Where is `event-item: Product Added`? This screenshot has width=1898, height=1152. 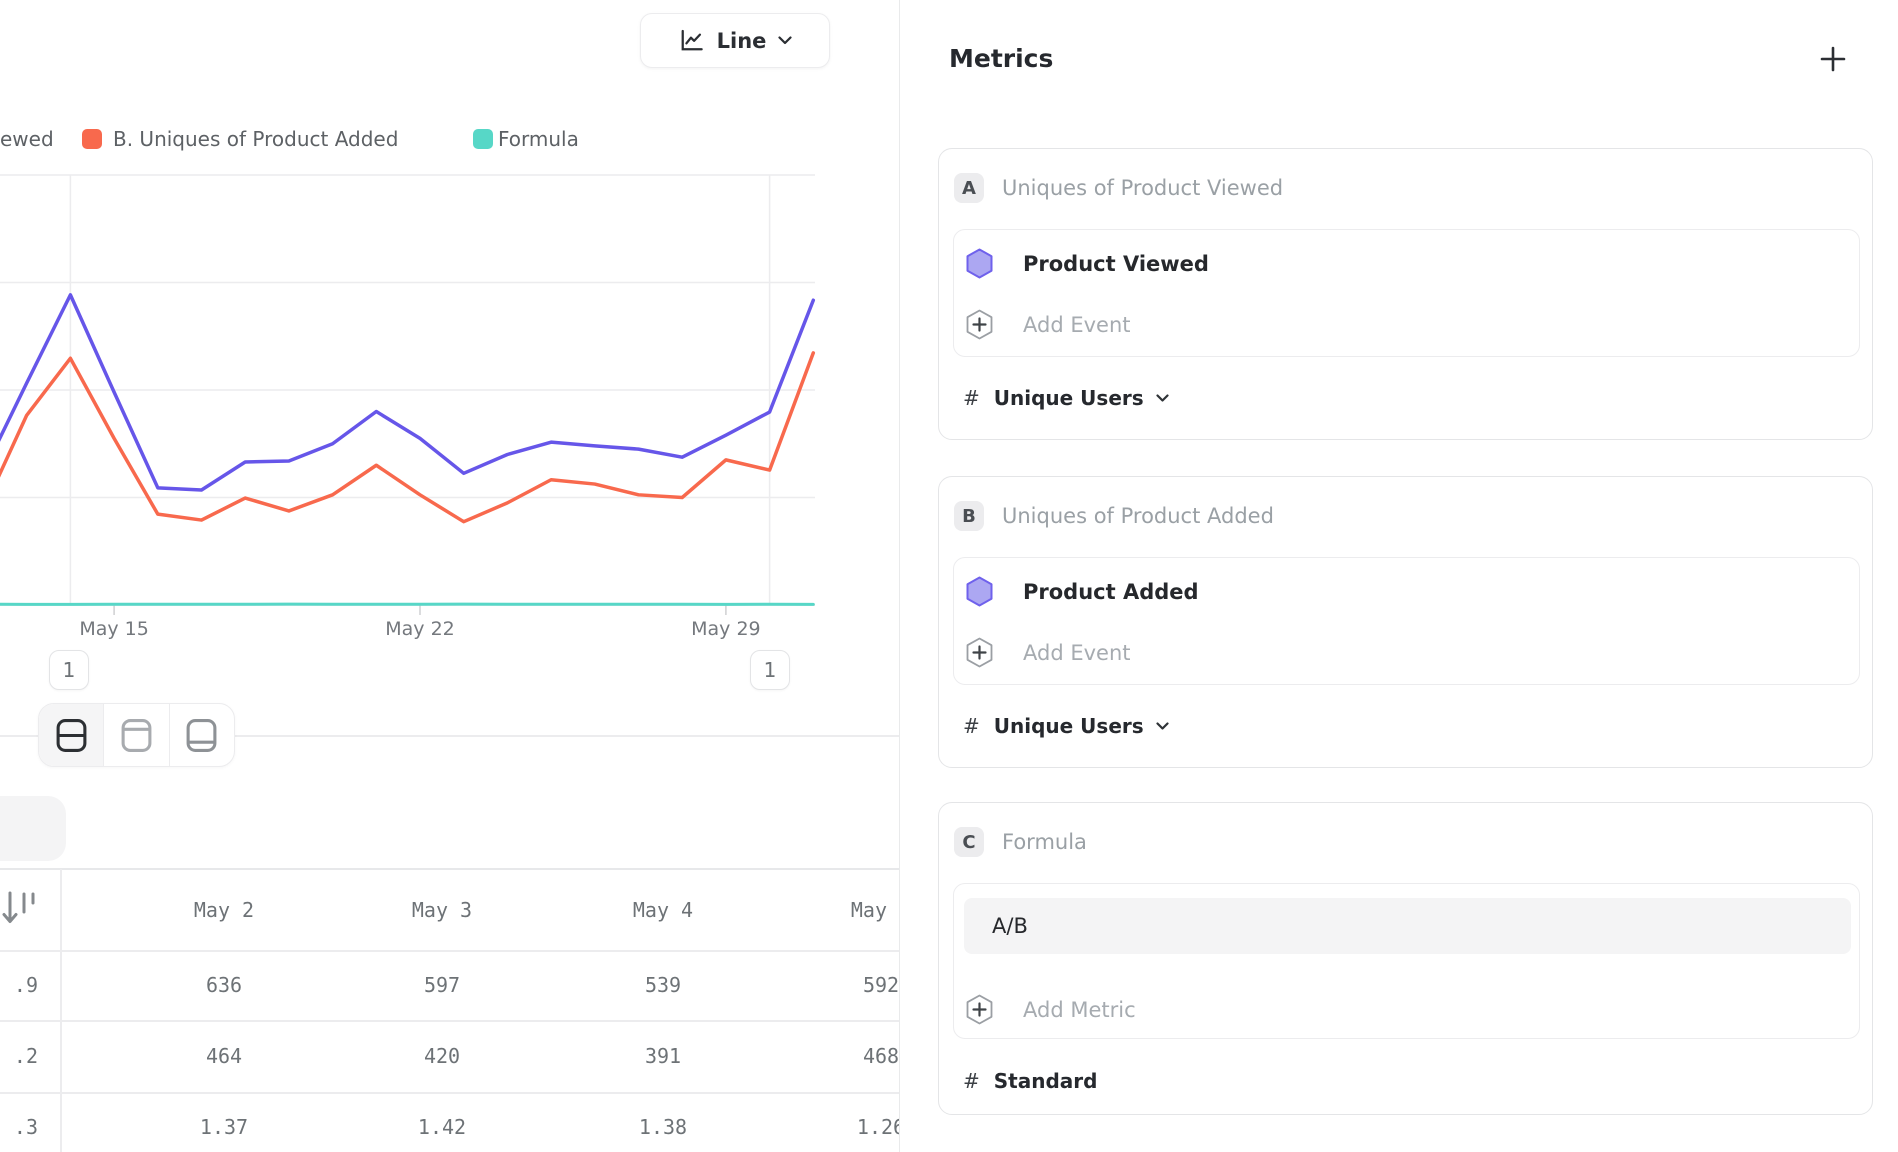
event-item: Product Added is located at coordinates (1082, 591).